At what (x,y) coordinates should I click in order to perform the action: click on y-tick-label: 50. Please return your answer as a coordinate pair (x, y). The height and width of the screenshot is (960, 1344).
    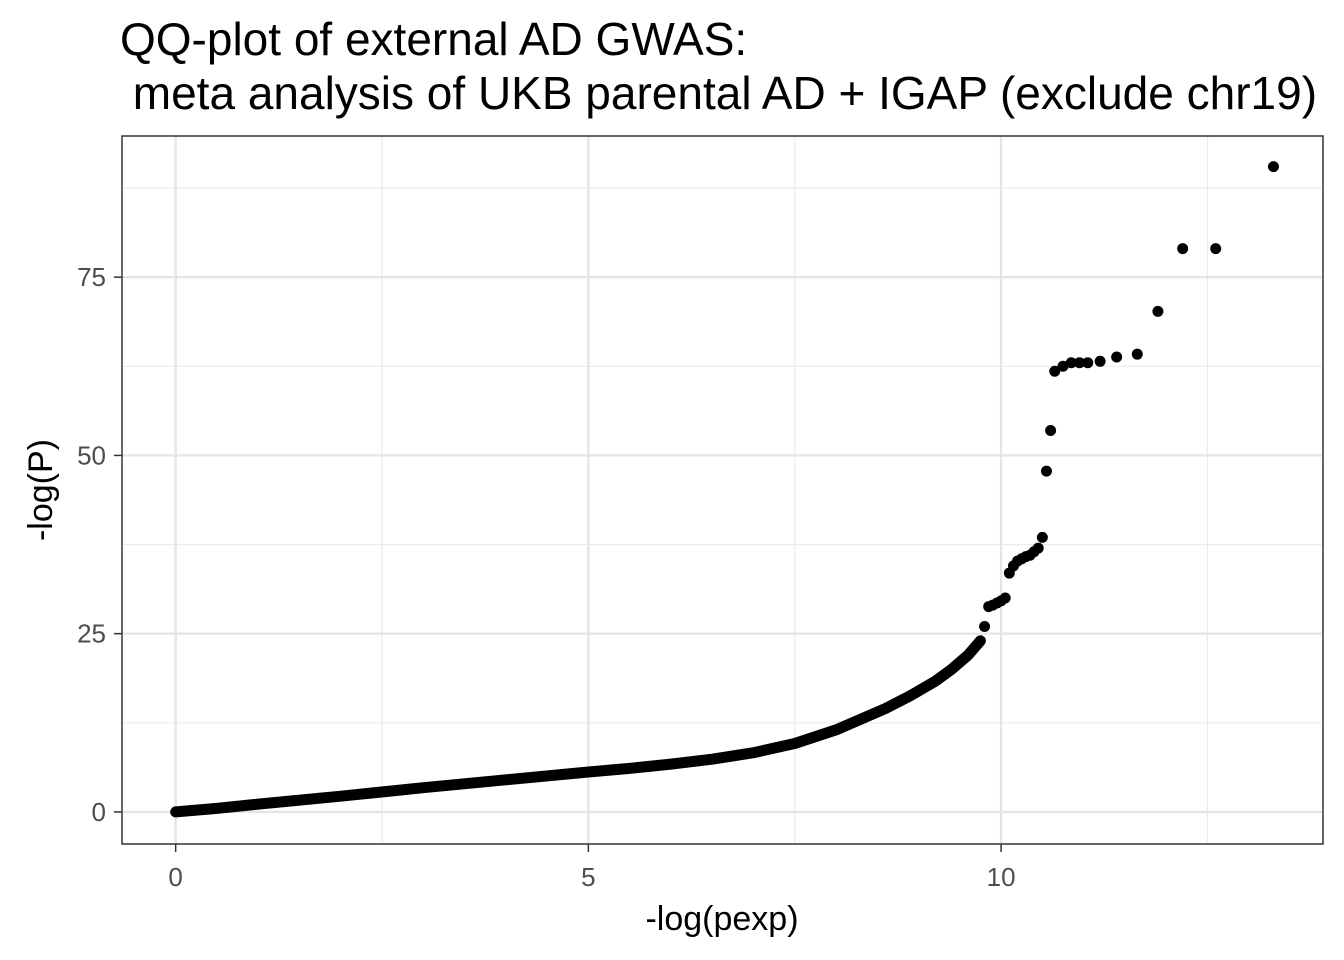
    Looking at the image, I should click on (91, 455).